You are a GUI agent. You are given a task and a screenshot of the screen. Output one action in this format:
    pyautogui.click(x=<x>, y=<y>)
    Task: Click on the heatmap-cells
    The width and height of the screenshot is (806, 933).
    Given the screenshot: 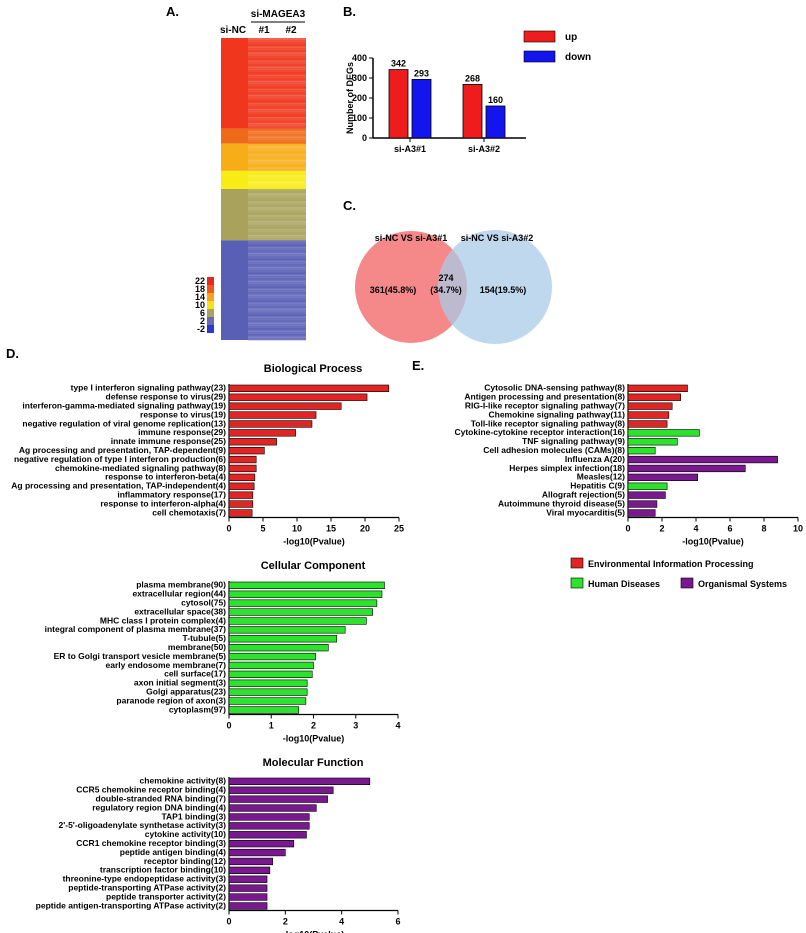 What is the action you would take?
    pyautogui.click(x=263, y=189)
    